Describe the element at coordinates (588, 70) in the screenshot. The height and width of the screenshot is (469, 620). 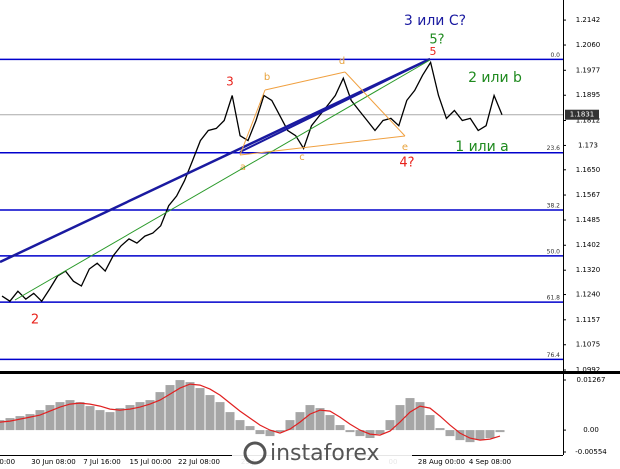
I see `y-tick-label: 1.1977` at that location.